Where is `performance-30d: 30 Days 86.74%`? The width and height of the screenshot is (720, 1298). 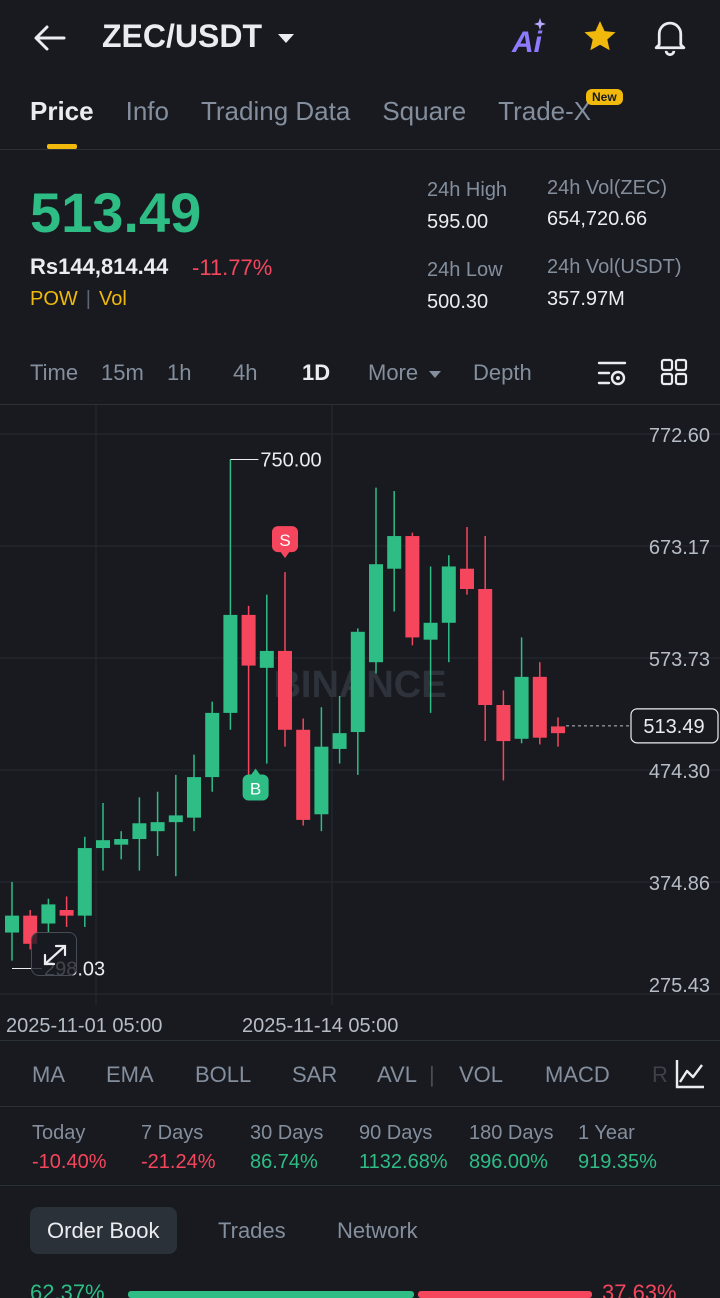
performance-30d: 30 Days 86.74% is located at coordinates (286, 1148).